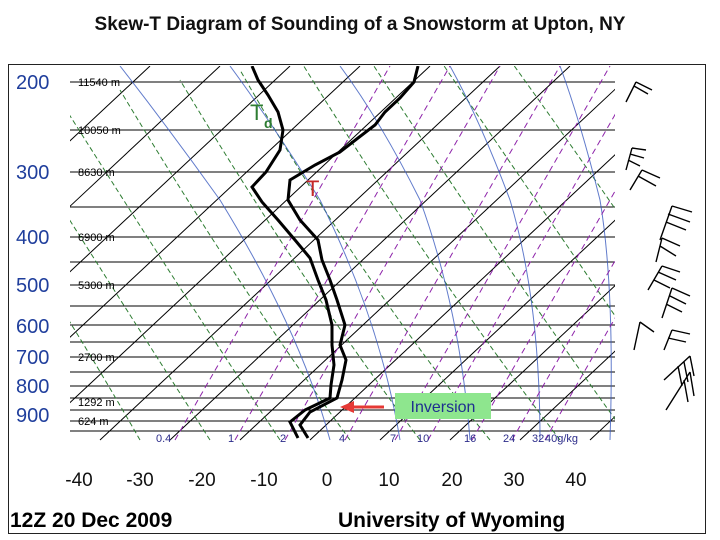 The width and height of the screenshot is (720, 540). I want to click on height-label: 11540 m, so click(99, 83).